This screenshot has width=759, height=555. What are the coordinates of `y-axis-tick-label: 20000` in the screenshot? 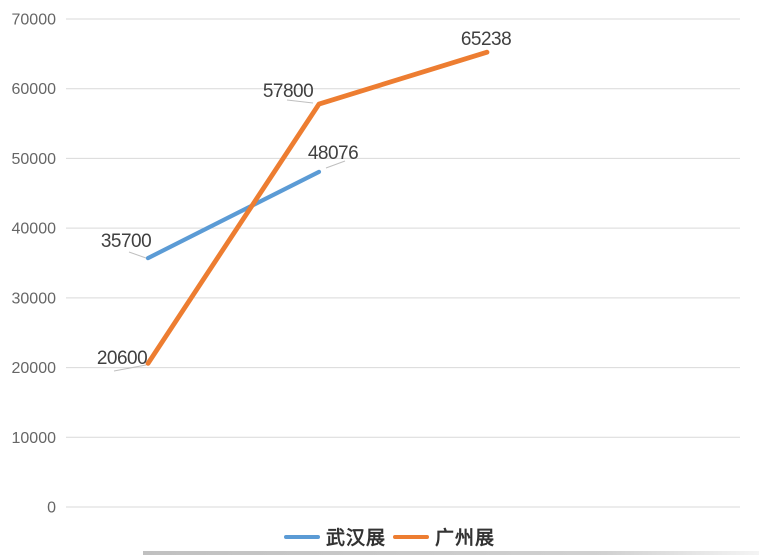 It's located at (34, 368).